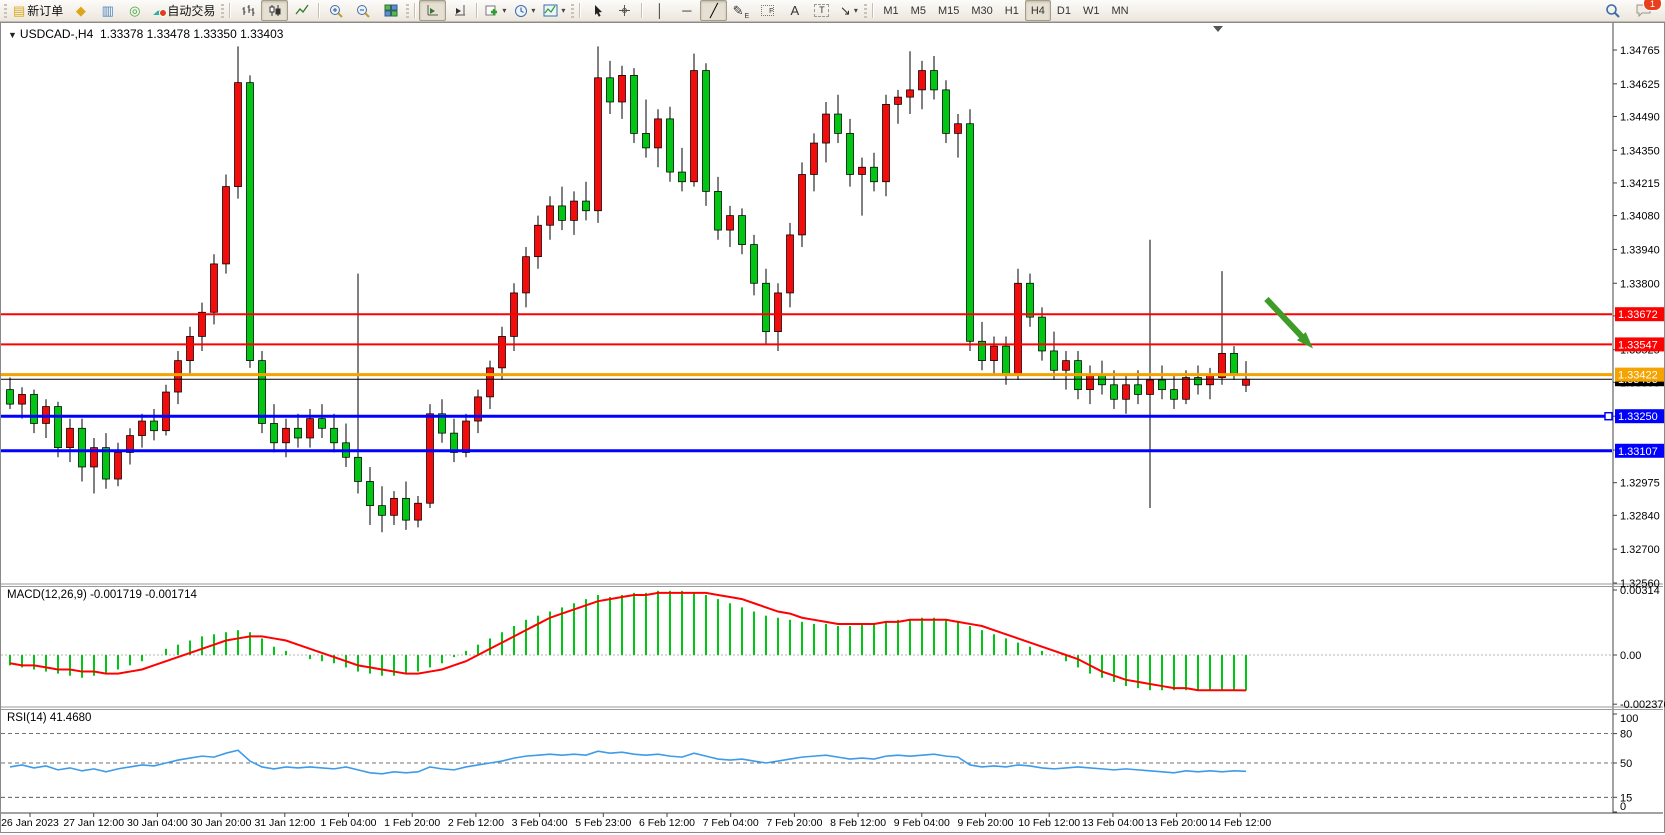  Describe the element at coordinates (284, 823) in the screenshot. I see `svg-text: 31 Jan 12:00` at that location.